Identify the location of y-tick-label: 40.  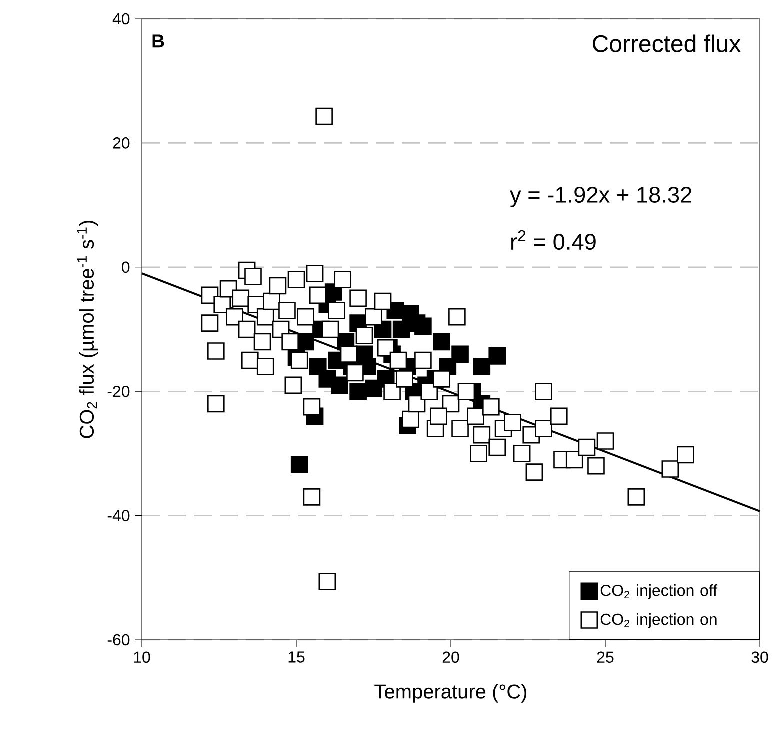
(121, 19).